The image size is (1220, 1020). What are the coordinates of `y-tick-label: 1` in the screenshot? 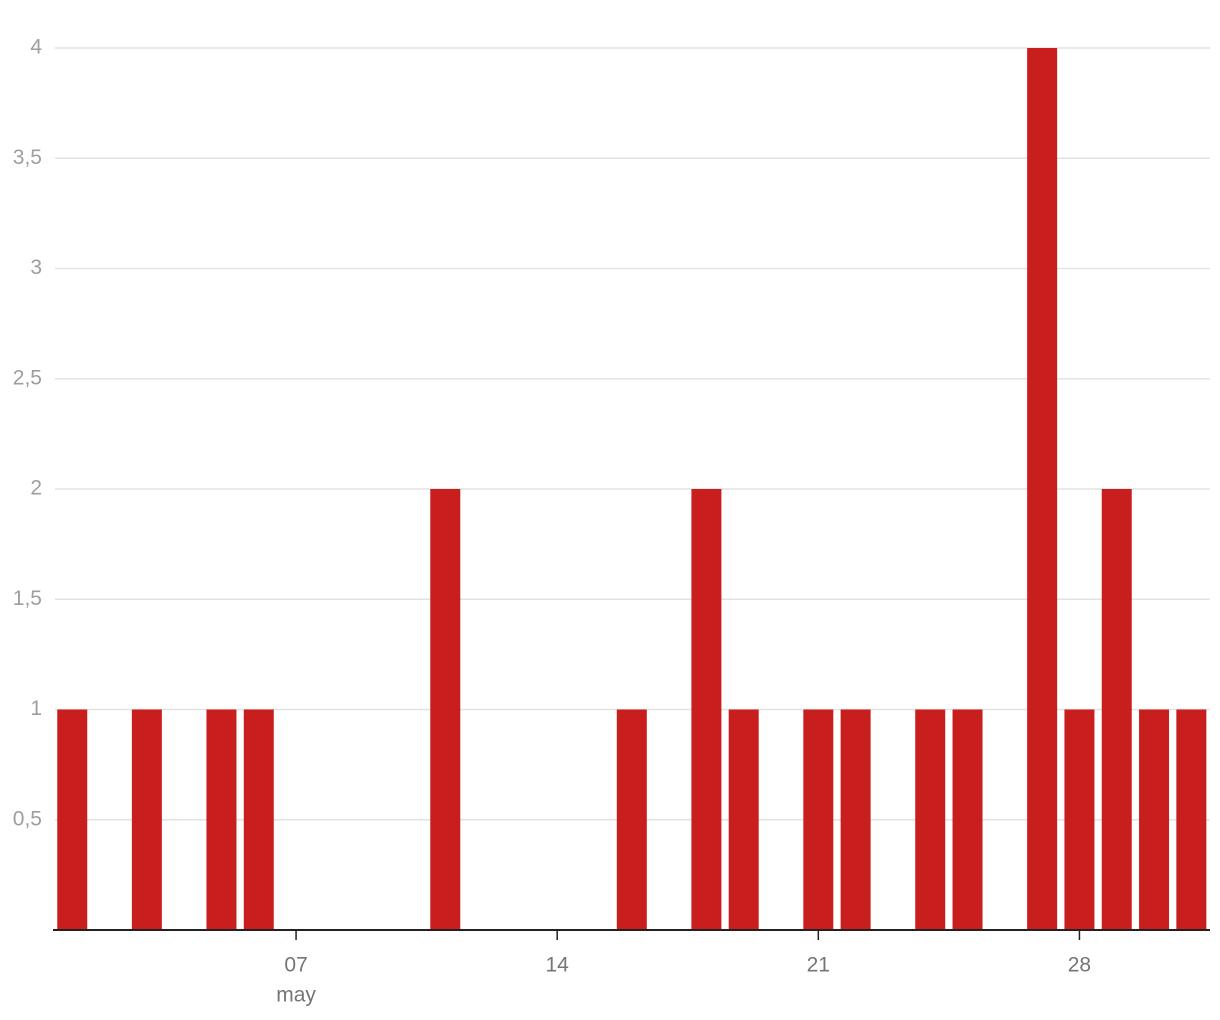 It's located at (36, 708).